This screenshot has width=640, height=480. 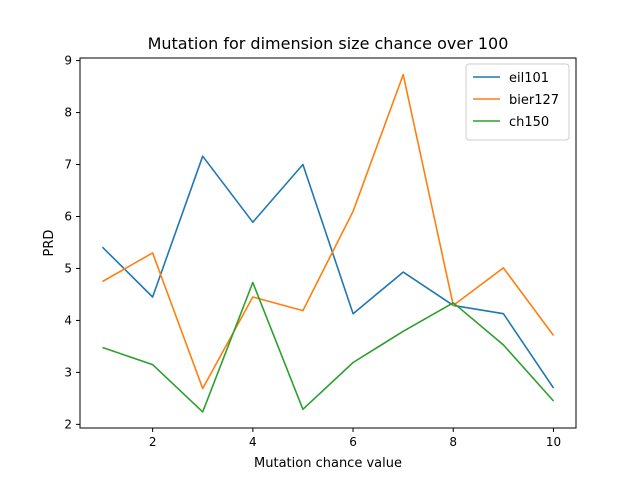 I want to click on legend-label-bier127: bier127, so click(x=534, y=100).